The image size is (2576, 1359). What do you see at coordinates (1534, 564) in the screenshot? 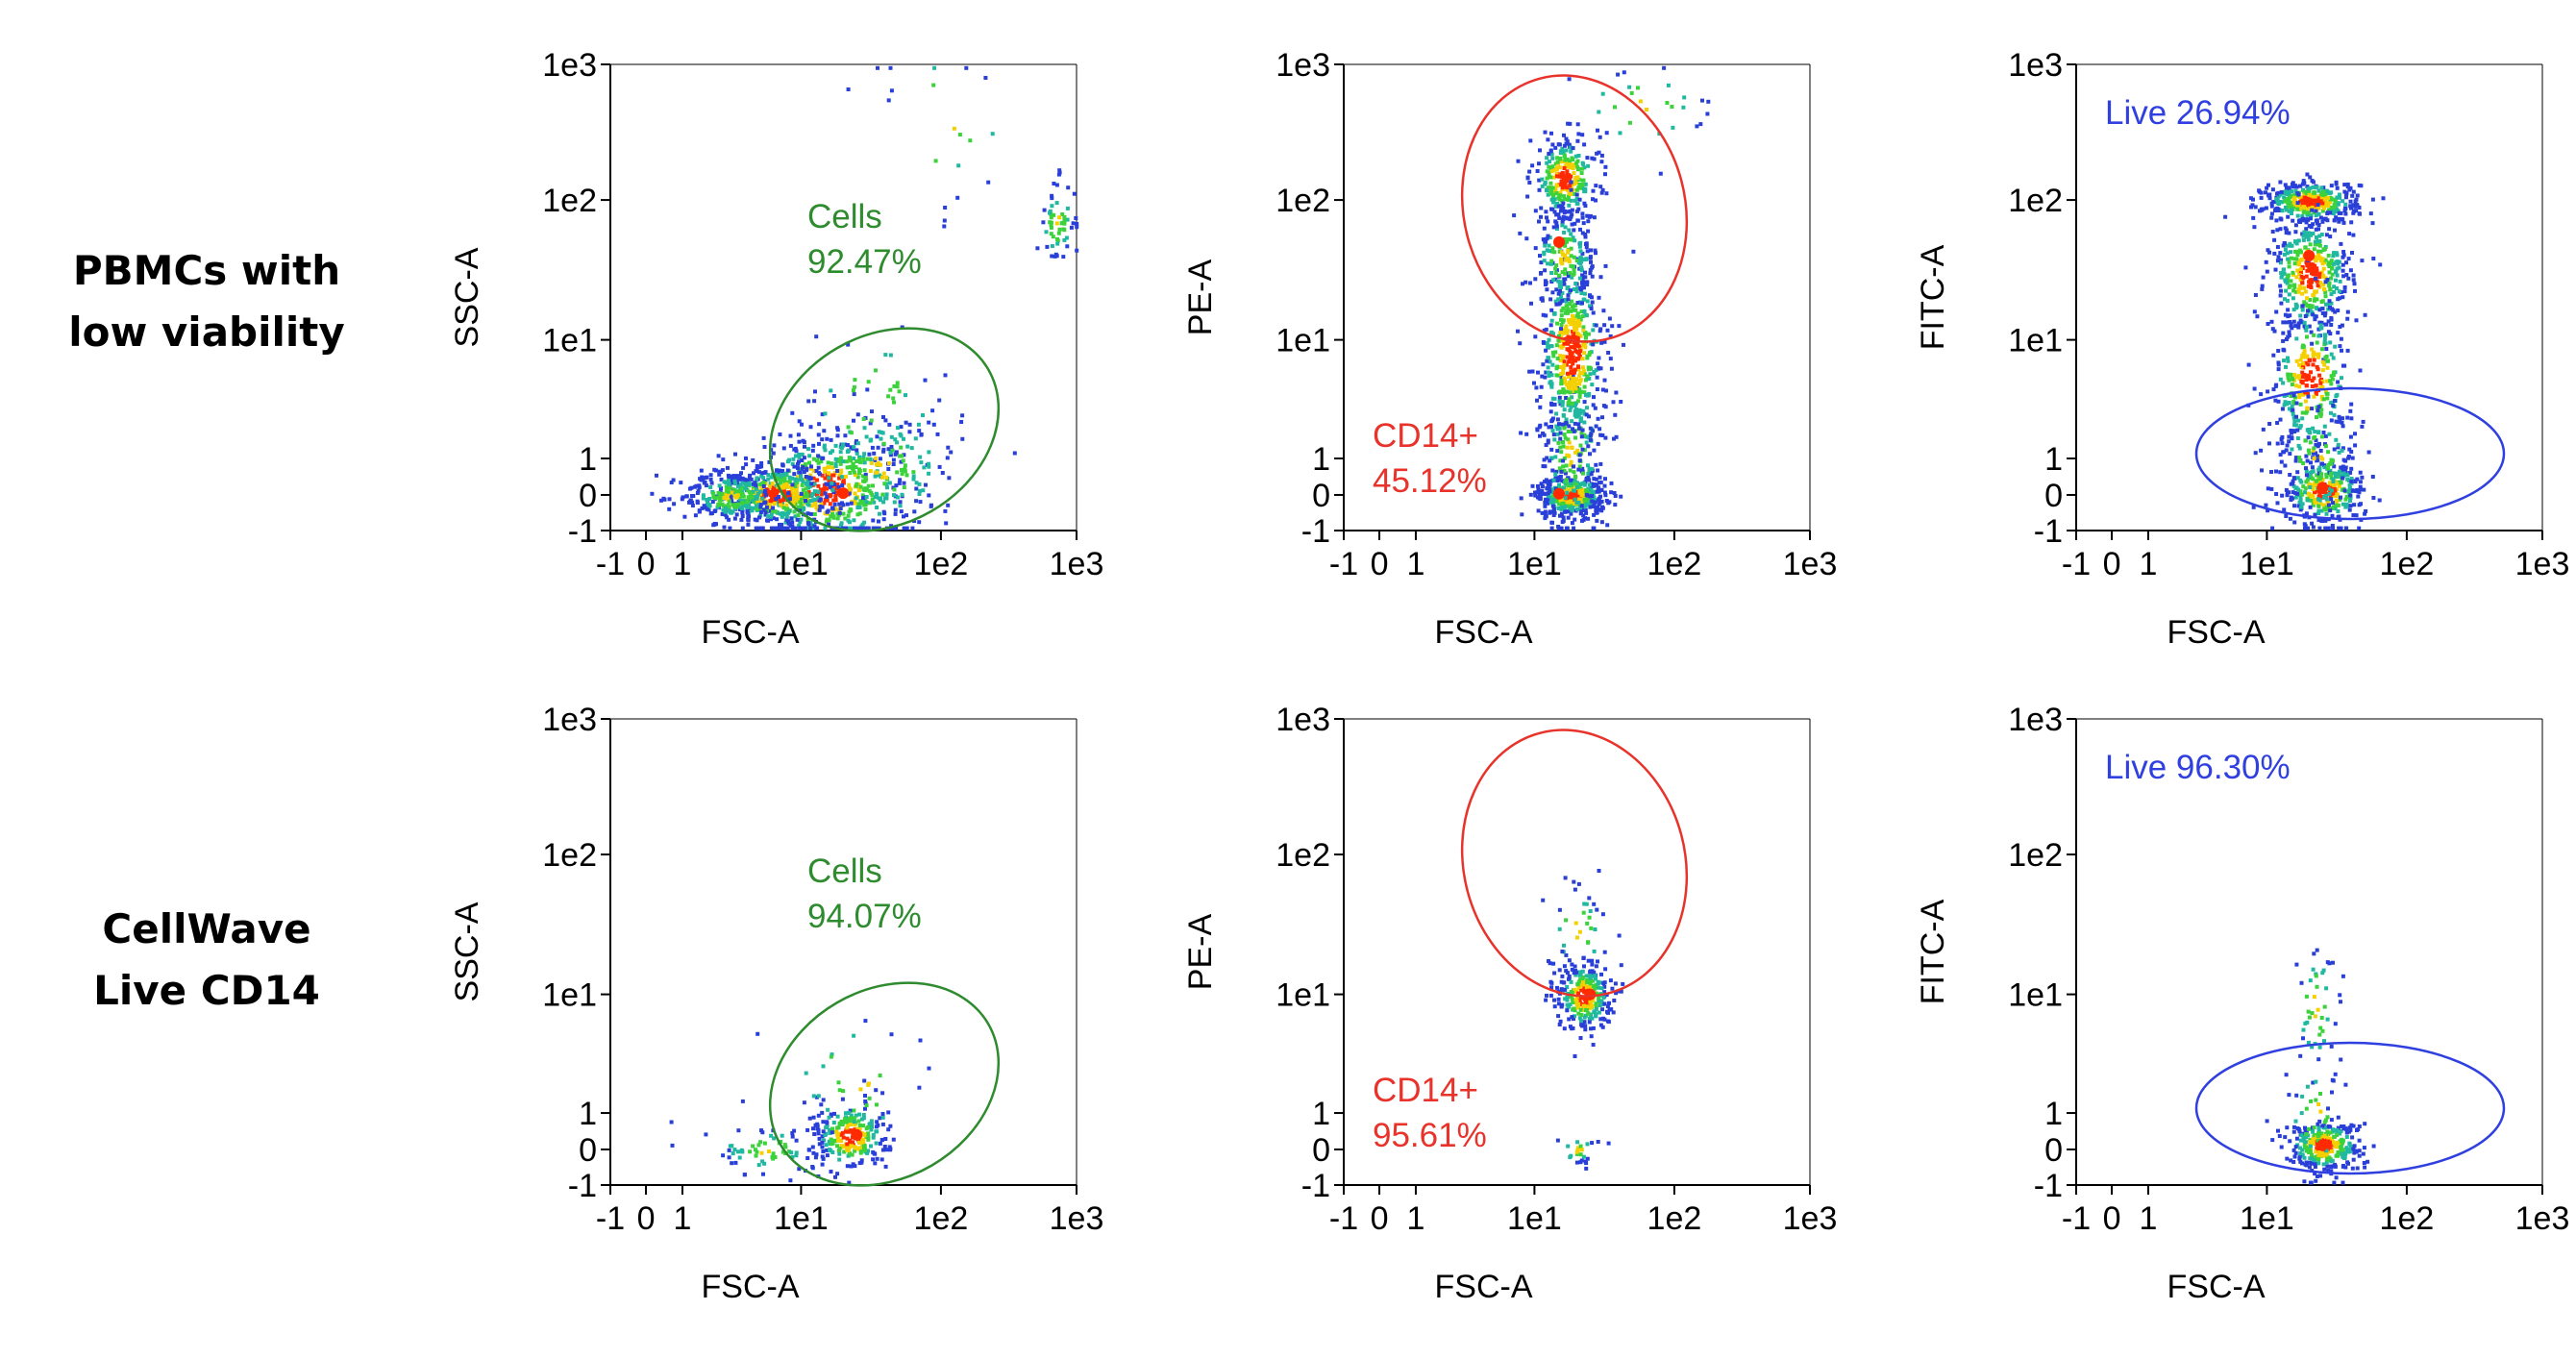
I see `x-tick-label: 1e1` at bounding box center [1534, 564].